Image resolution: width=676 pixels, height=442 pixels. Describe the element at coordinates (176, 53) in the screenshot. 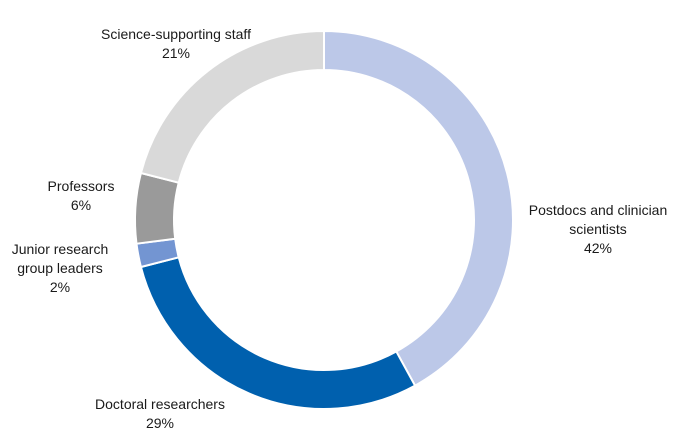

I see `value-label: 21%` at that location.